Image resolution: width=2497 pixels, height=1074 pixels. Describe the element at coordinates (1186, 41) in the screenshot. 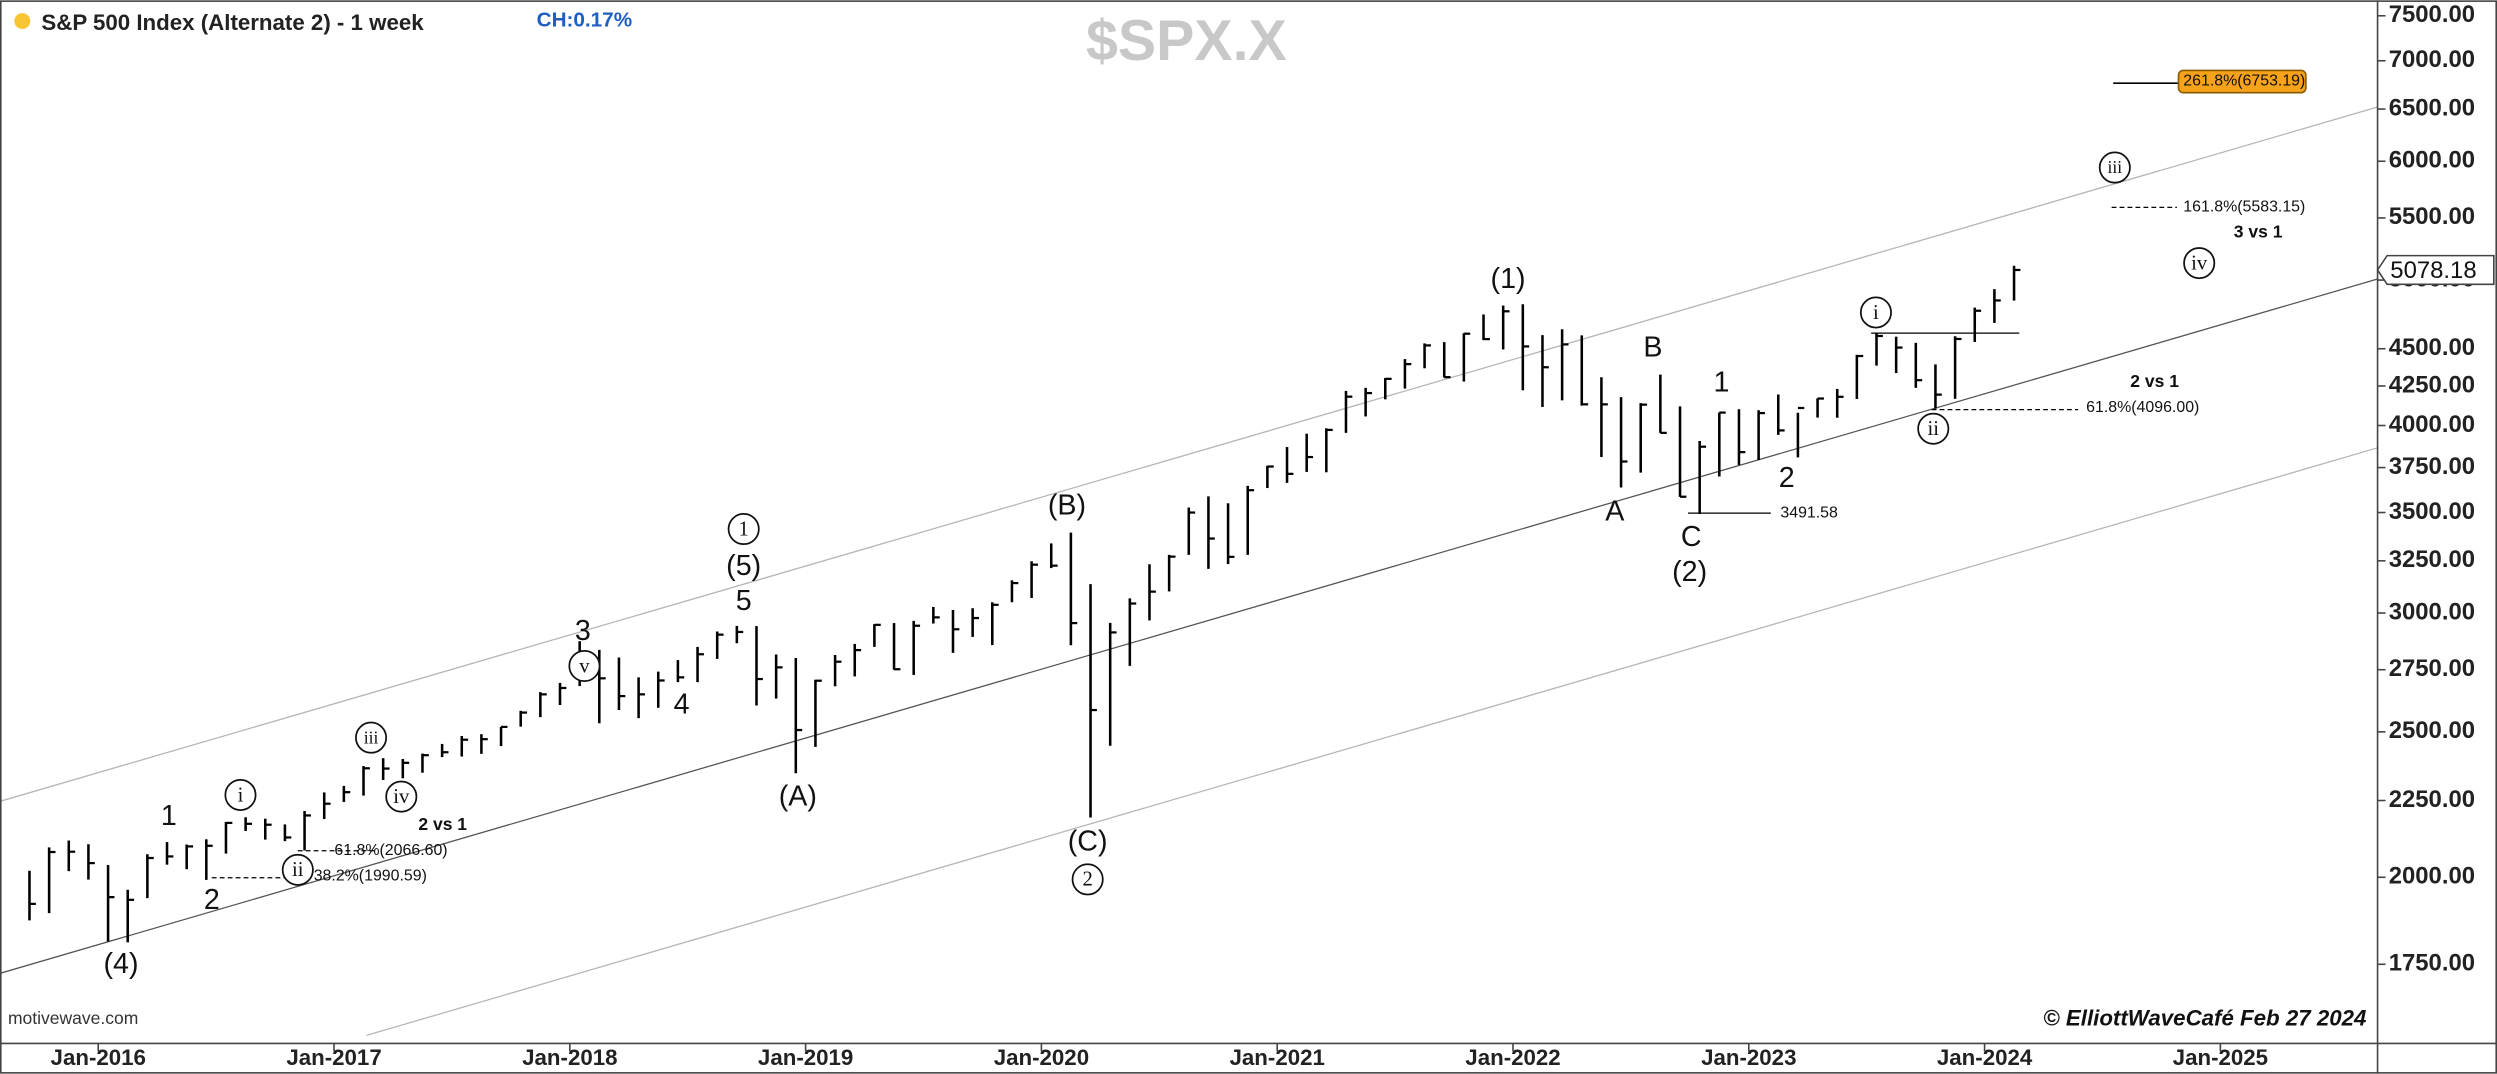

I see `symbol-watermark: $SPX.X` at that location.